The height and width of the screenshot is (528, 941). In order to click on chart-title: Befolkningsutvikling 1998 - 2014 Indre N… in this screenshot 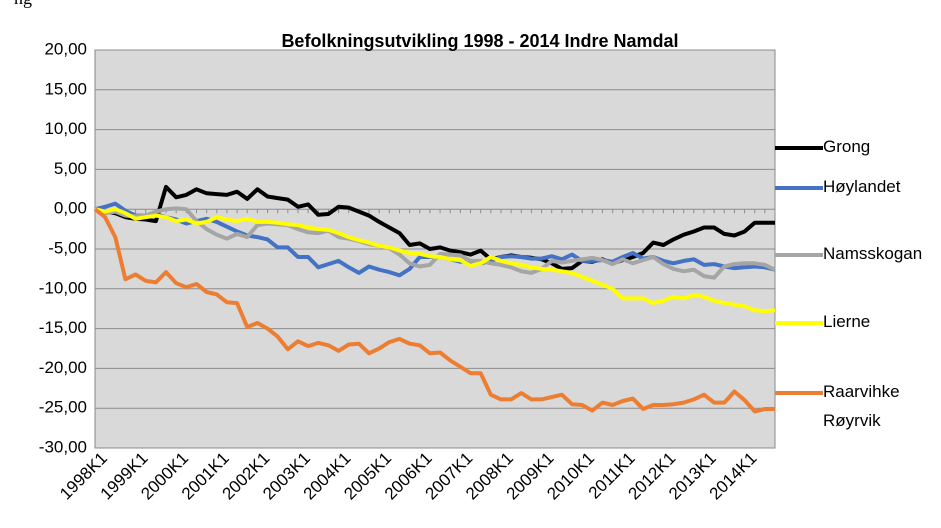, I will do `click(479, 41)`.